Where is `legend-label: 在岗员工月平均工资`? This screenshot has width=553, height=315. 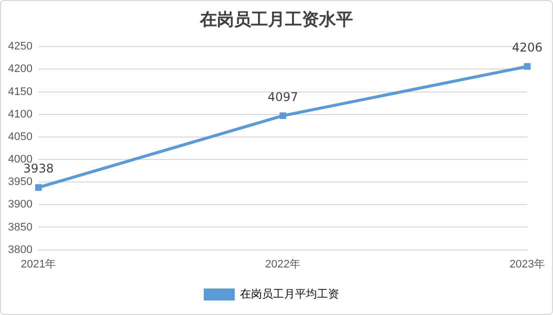
legend-label: 在岗员工月平均工资 is located at coordinates (289, 294).